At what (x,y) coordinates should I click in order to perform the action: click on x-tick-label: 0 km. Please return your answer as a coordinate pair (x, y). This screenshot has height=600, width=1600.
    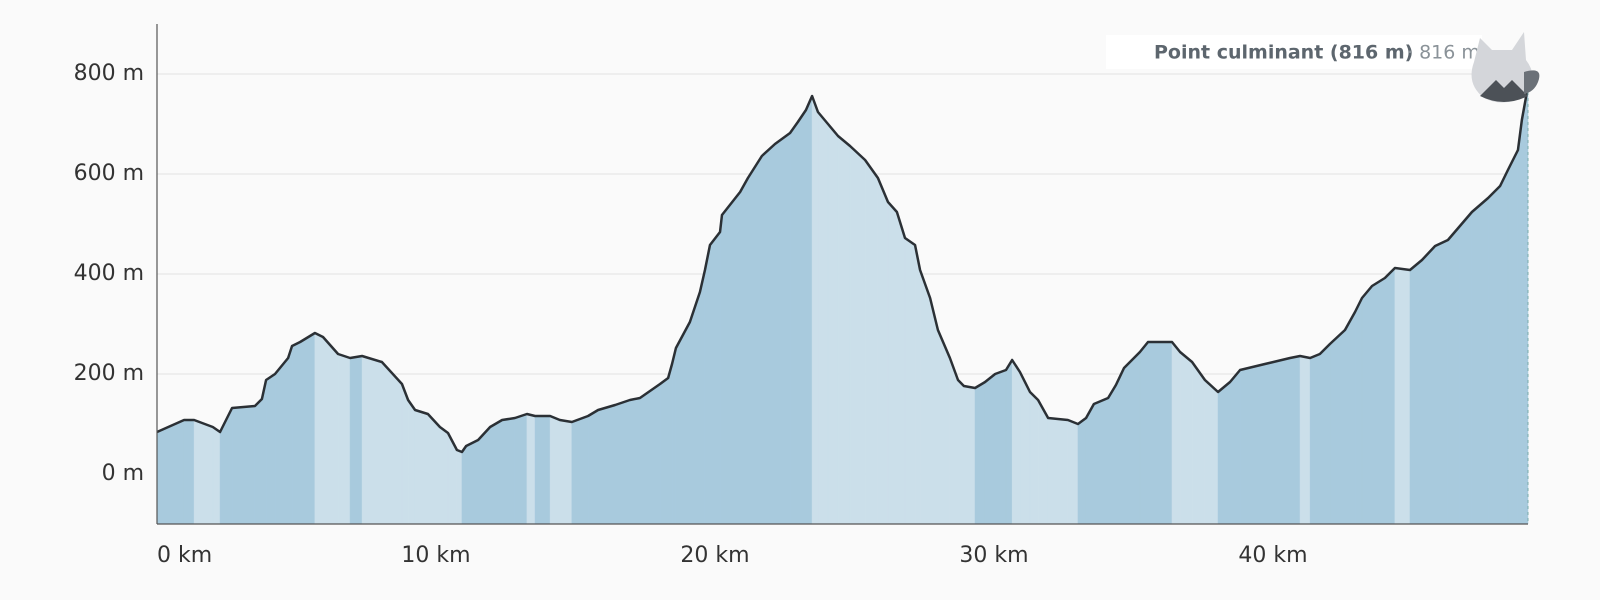
    Looking at the image, I should click on (184, 555).